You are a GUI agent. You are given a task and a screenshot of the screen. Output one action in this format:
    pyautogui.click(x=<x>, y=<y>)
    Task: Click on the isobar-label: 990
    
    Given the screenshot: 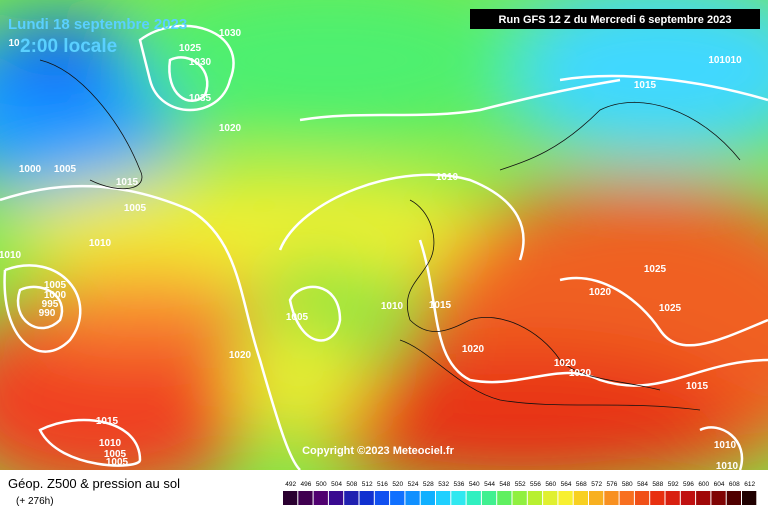 What is the action you would take?
    pyautogui.click(x=47, y=313)
    